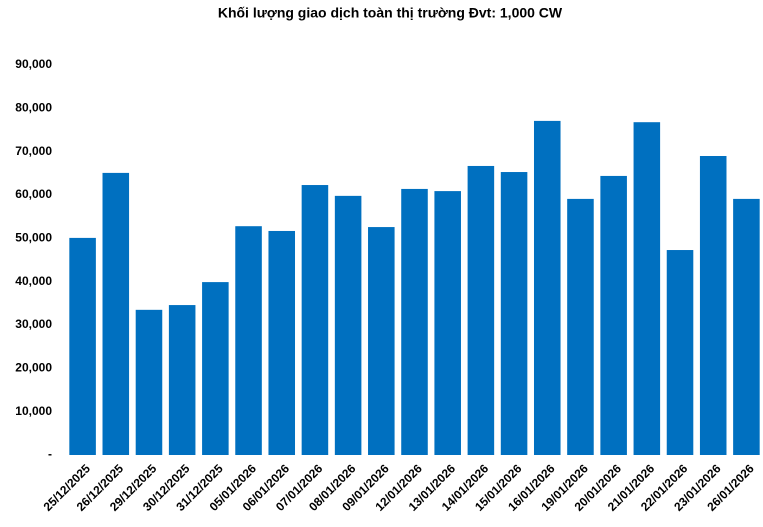 The image size is (763, 527). Describe the element at coordinates (50, 454) in the screenshot. I see `y-tick-label: -` at that location.